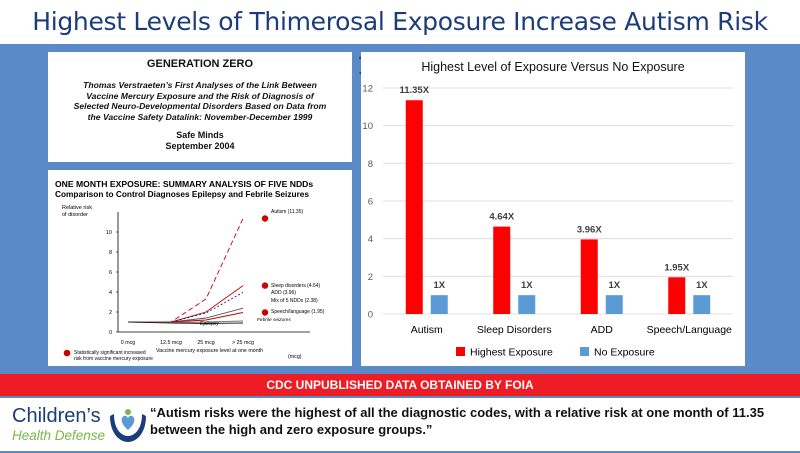  Describe the element at coordinates (283, 293) in the screenshot. I see `line-series-label: ADD (3.96)` at that location.